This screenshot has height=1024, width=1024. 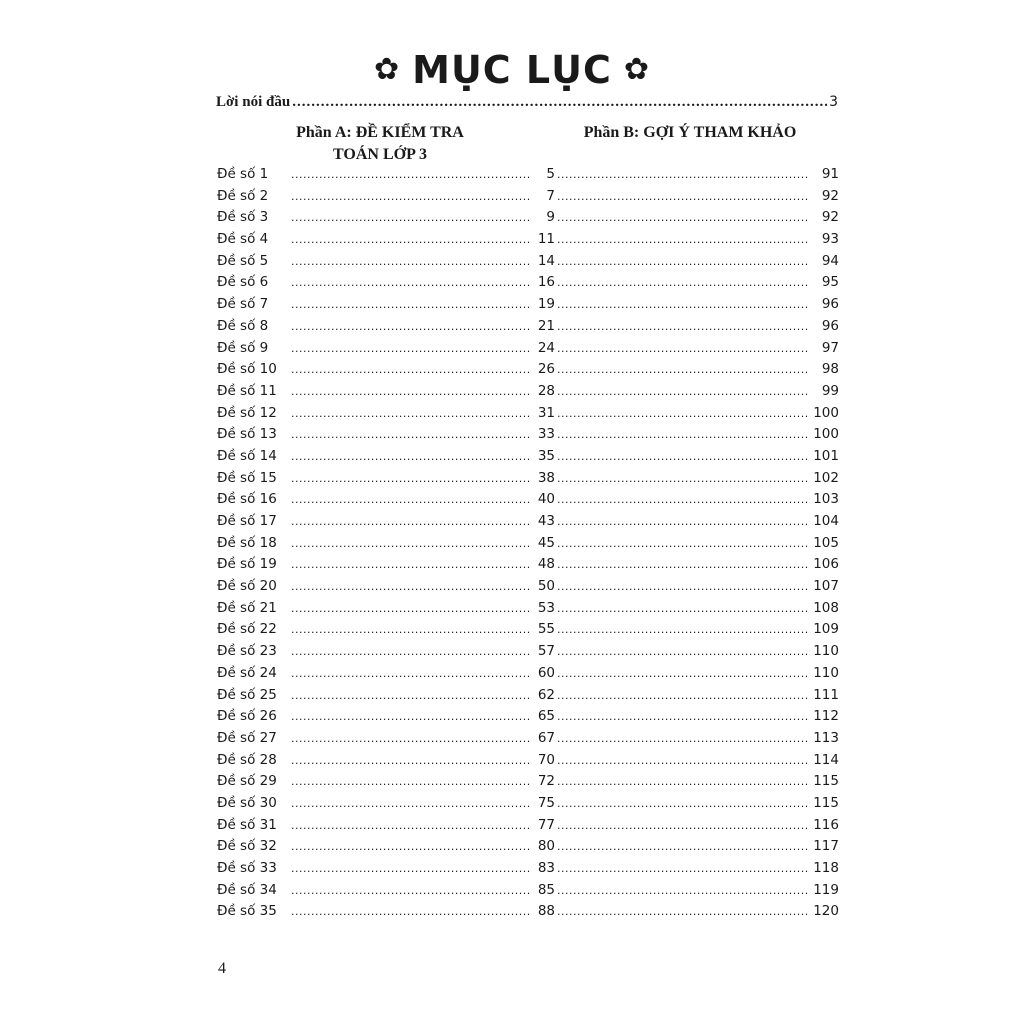 I want to click on part-b-page: 107, so click(x=826, y=586).